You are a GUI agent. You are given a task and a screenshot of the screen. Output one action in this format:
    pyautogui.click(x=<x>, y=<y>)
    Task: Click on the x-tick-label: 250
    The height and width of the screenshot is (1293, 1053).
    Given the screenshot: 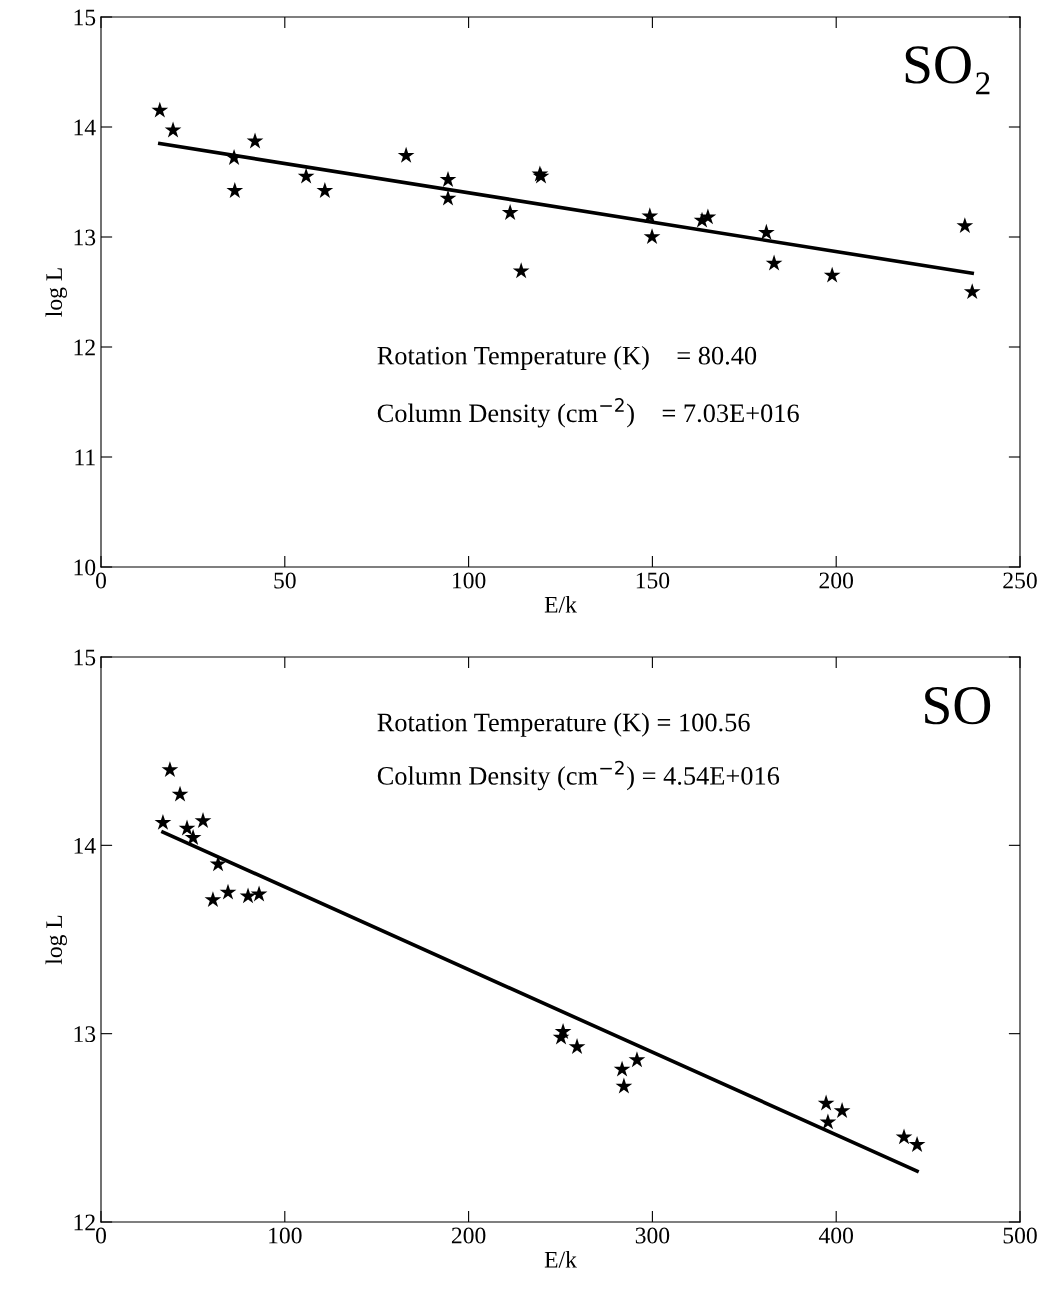 What is the action you would take?
    pyautogui.click(x=1020, y=580)
    